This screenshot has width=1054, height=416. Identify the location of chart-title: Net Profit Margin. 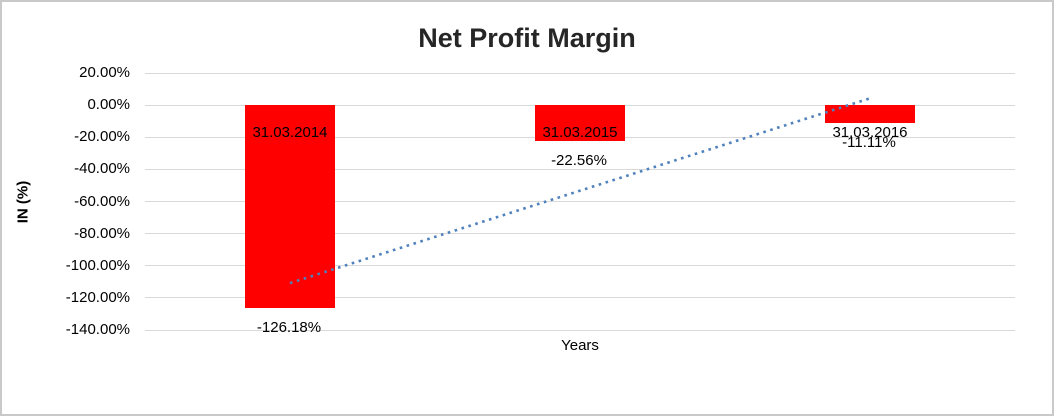
(527, 38).